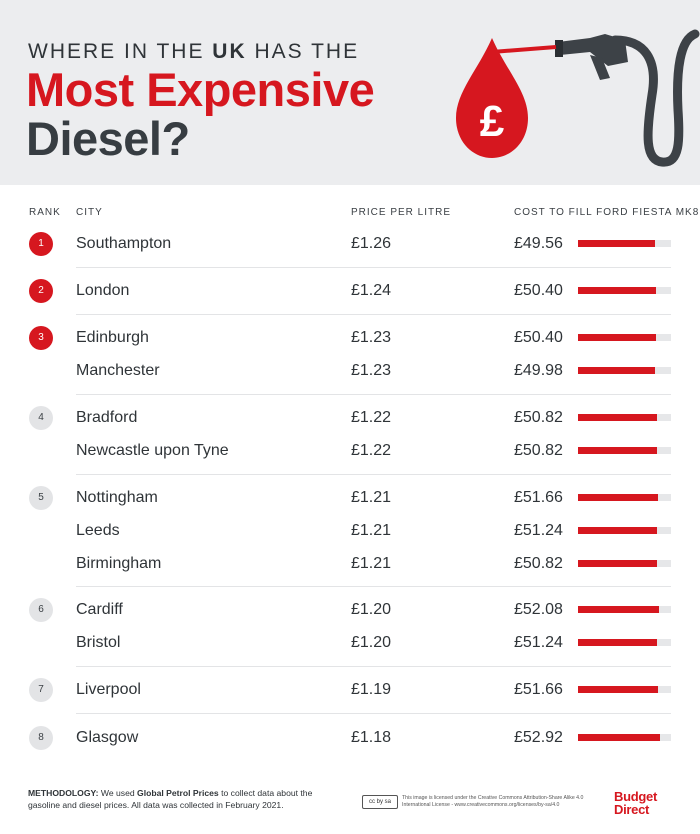 The image size is (700, 834). What do you see at coordinates (45, 212) in the screenshot?
I see `column-header-rank: RANK` at bounding box center [45, 212].